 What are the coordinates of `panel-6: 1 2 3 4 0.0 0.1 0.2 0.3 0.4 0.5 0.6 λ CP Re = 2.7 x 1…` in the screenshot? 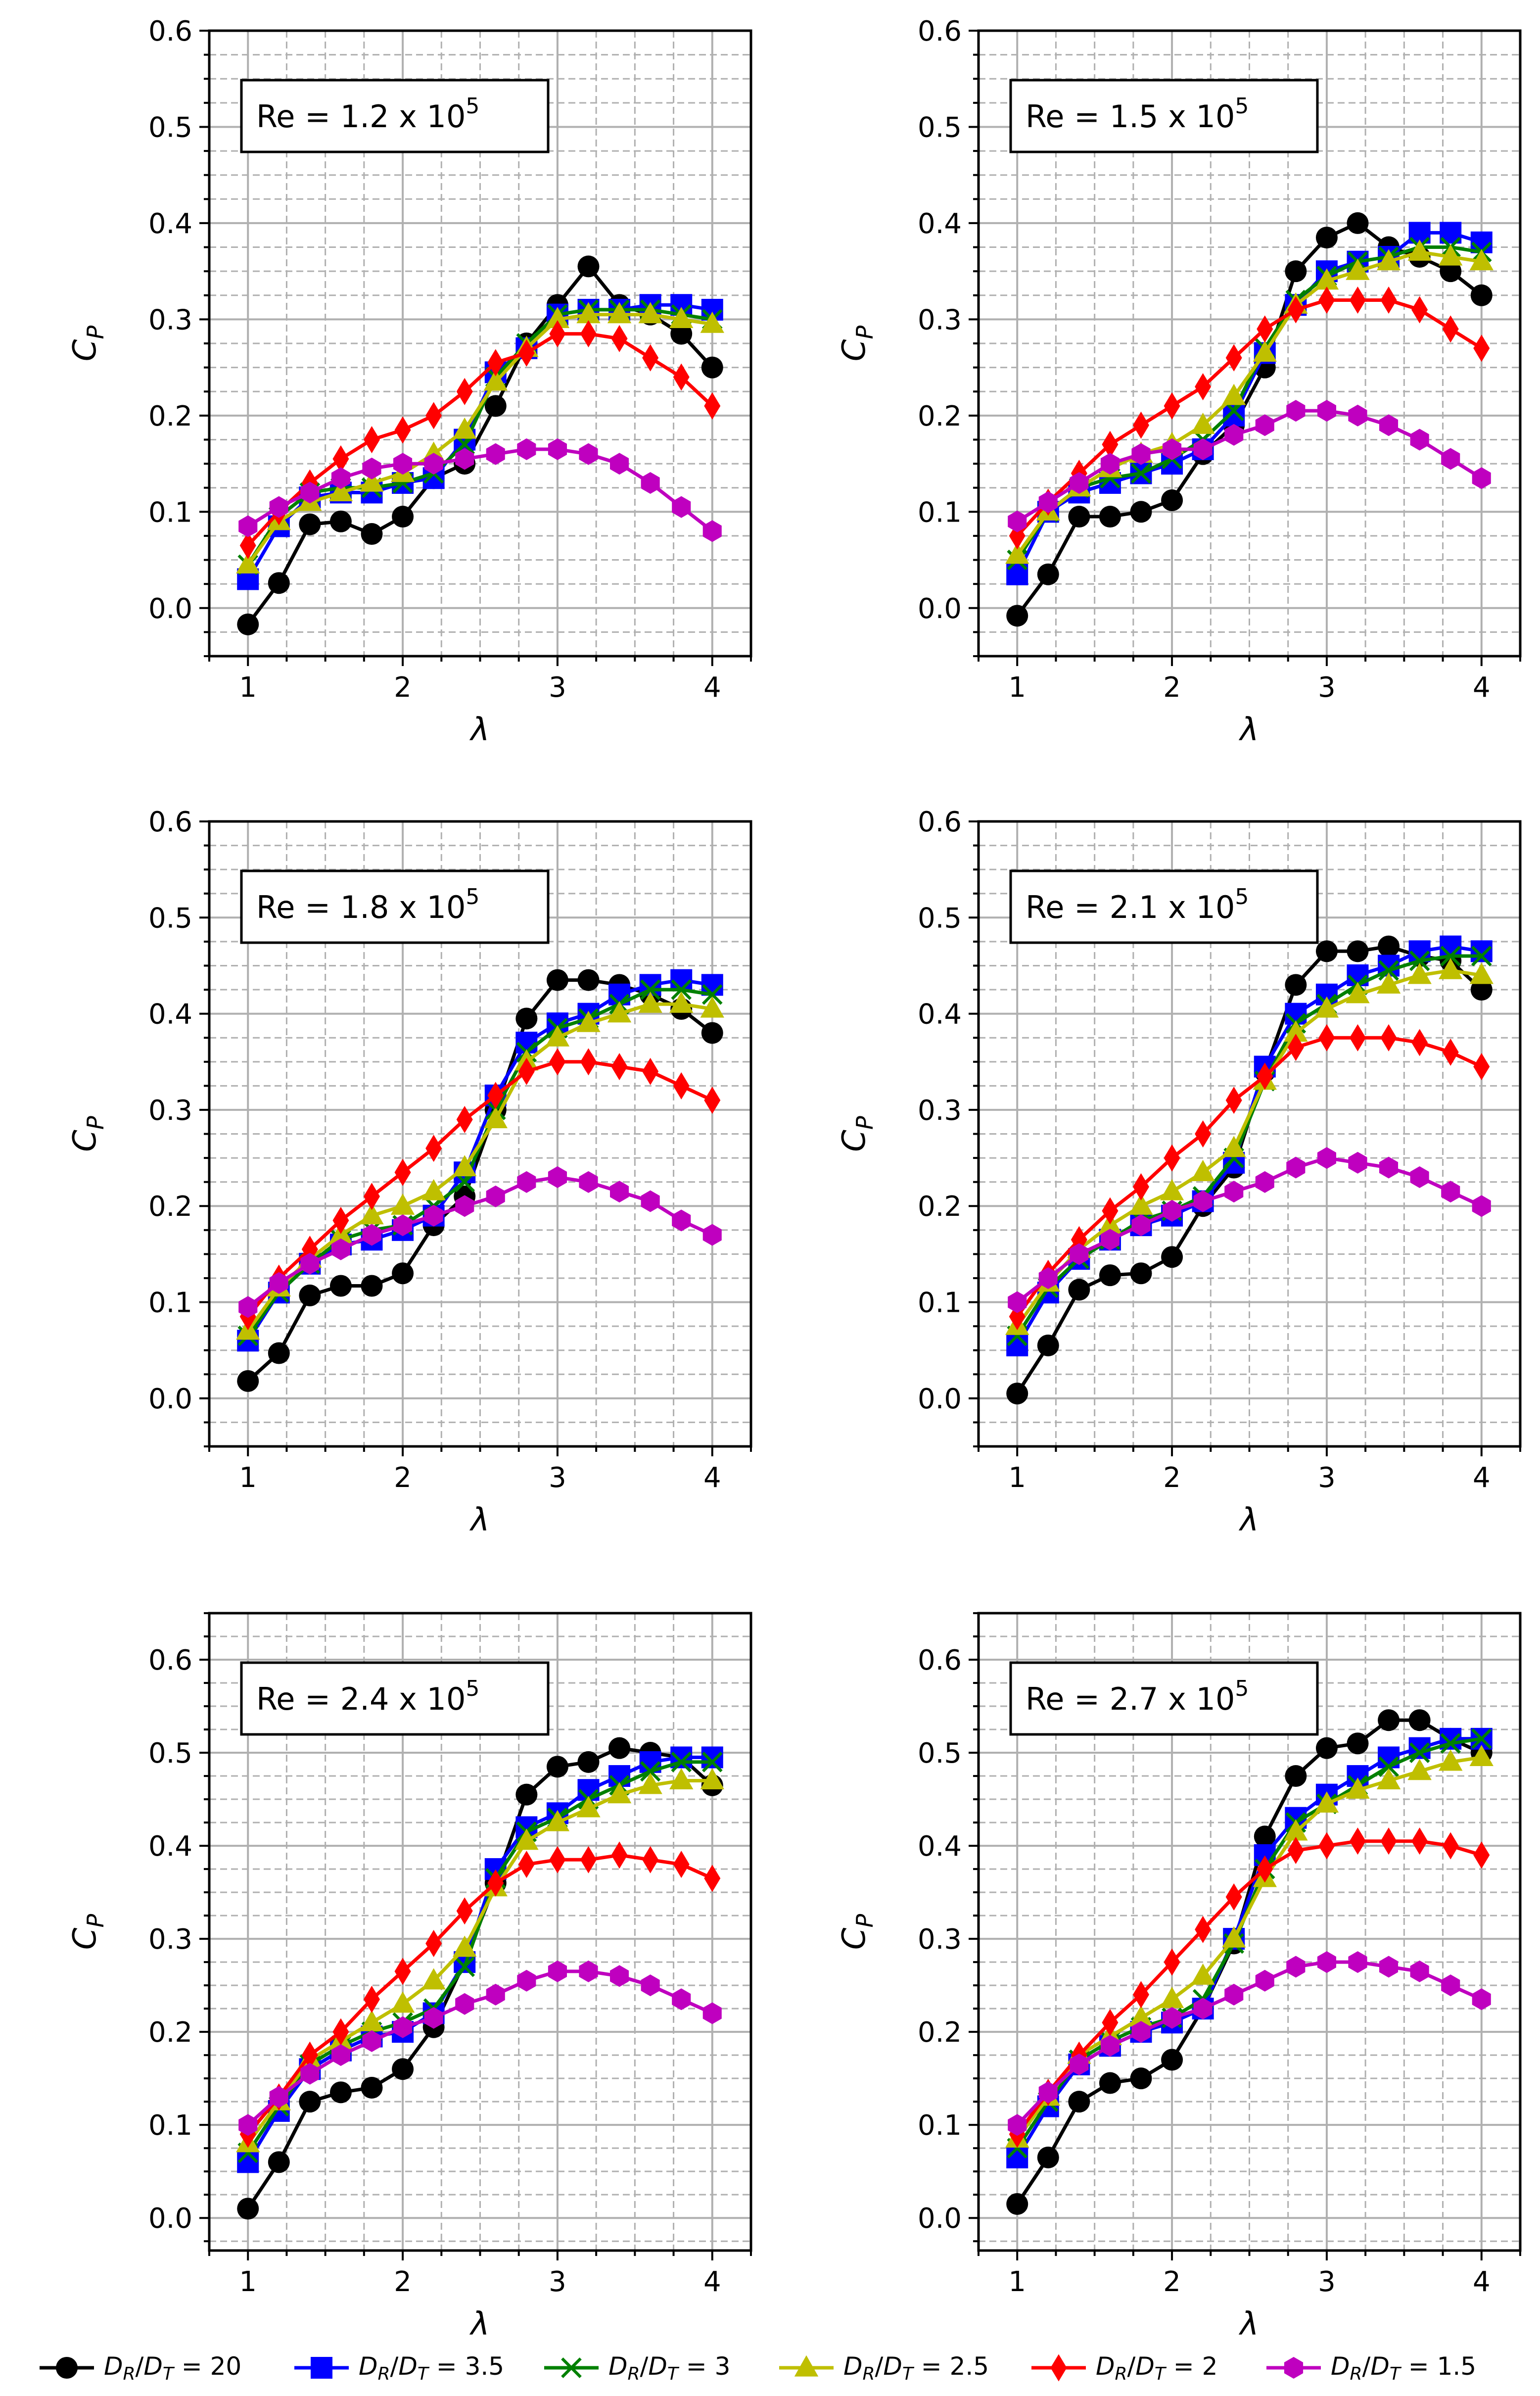 It's located at (1179, 1978).